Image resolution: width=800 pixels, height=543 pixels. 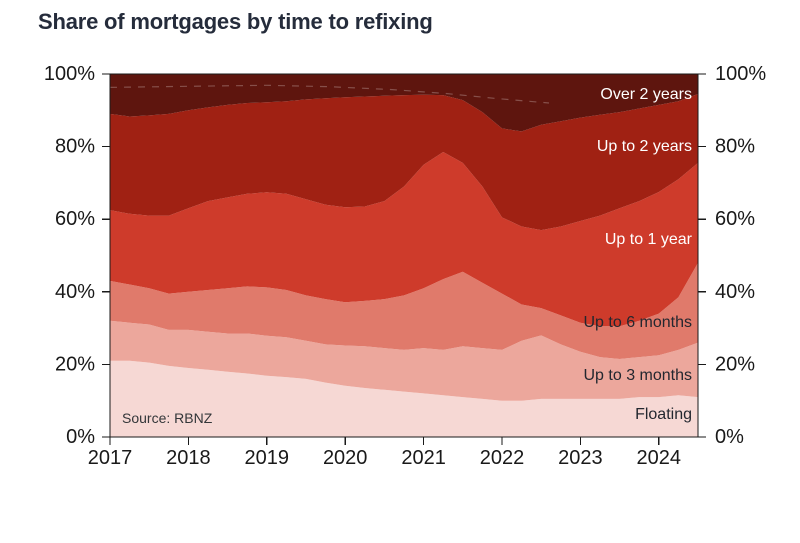 I want to click on source-note: Source: RBNZ, so click(x=167, y=418).